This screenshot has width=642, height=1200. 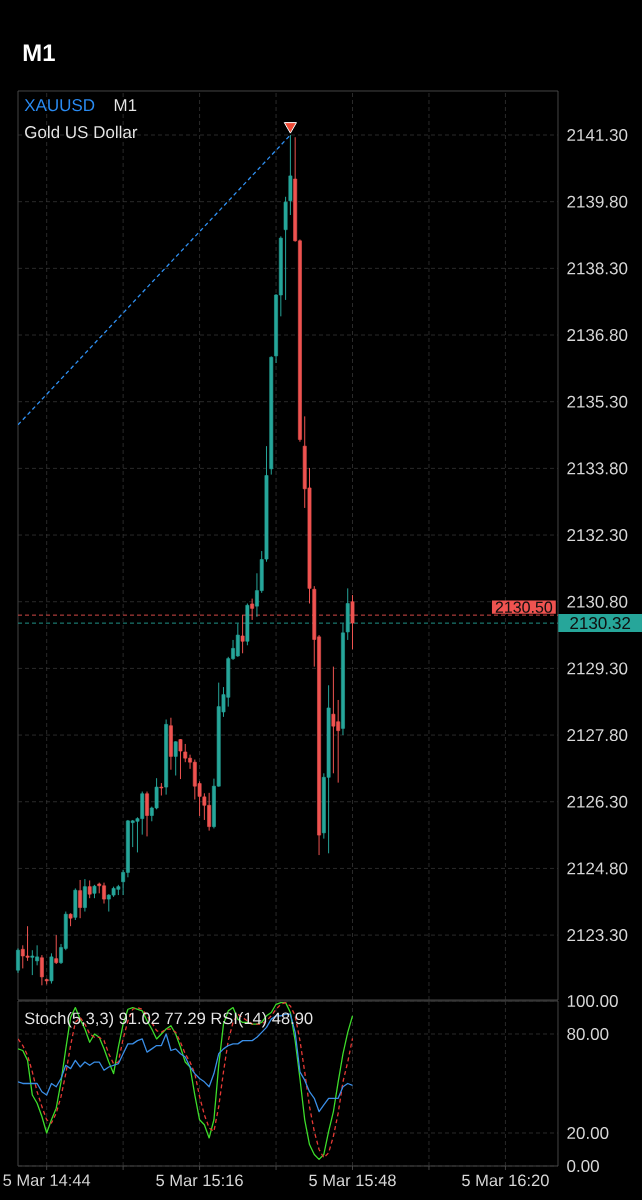 What do you see at coordinates (597, 601) in the screenshot?
I see `y-tick-label: 2130.80` at bounding box center [597, 601].